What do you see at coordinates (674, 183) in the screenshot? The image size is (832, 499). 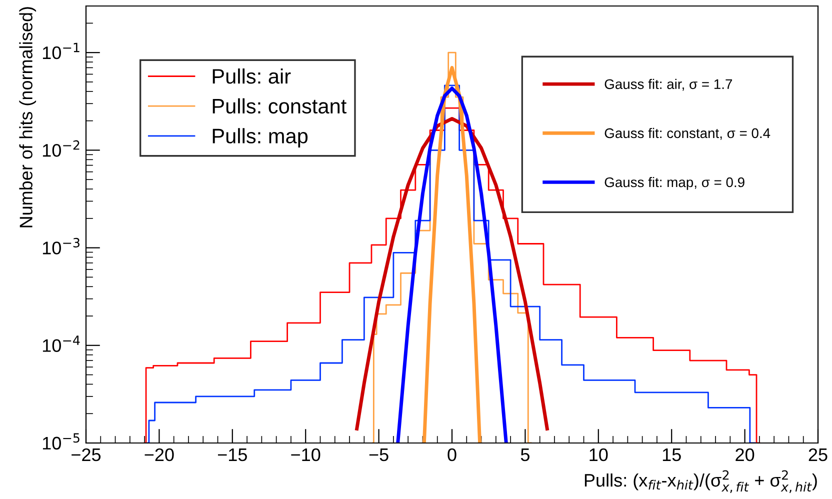 I see `legend-label: Gauss fit: map, σ = 0.9` at bounding box center [674, 183].